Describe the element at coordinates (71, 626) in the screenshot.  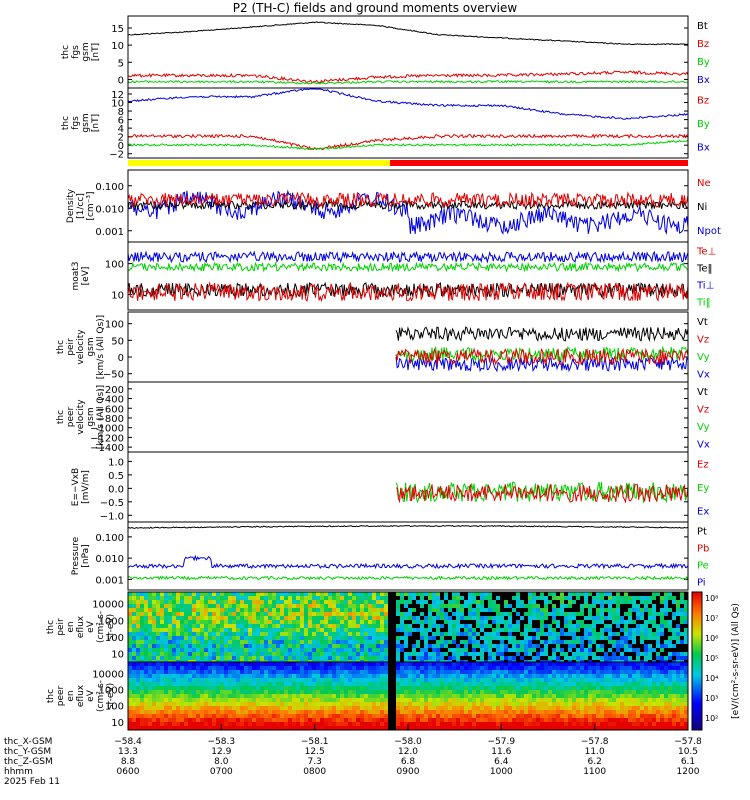
I see `svg-text: en` at that location.